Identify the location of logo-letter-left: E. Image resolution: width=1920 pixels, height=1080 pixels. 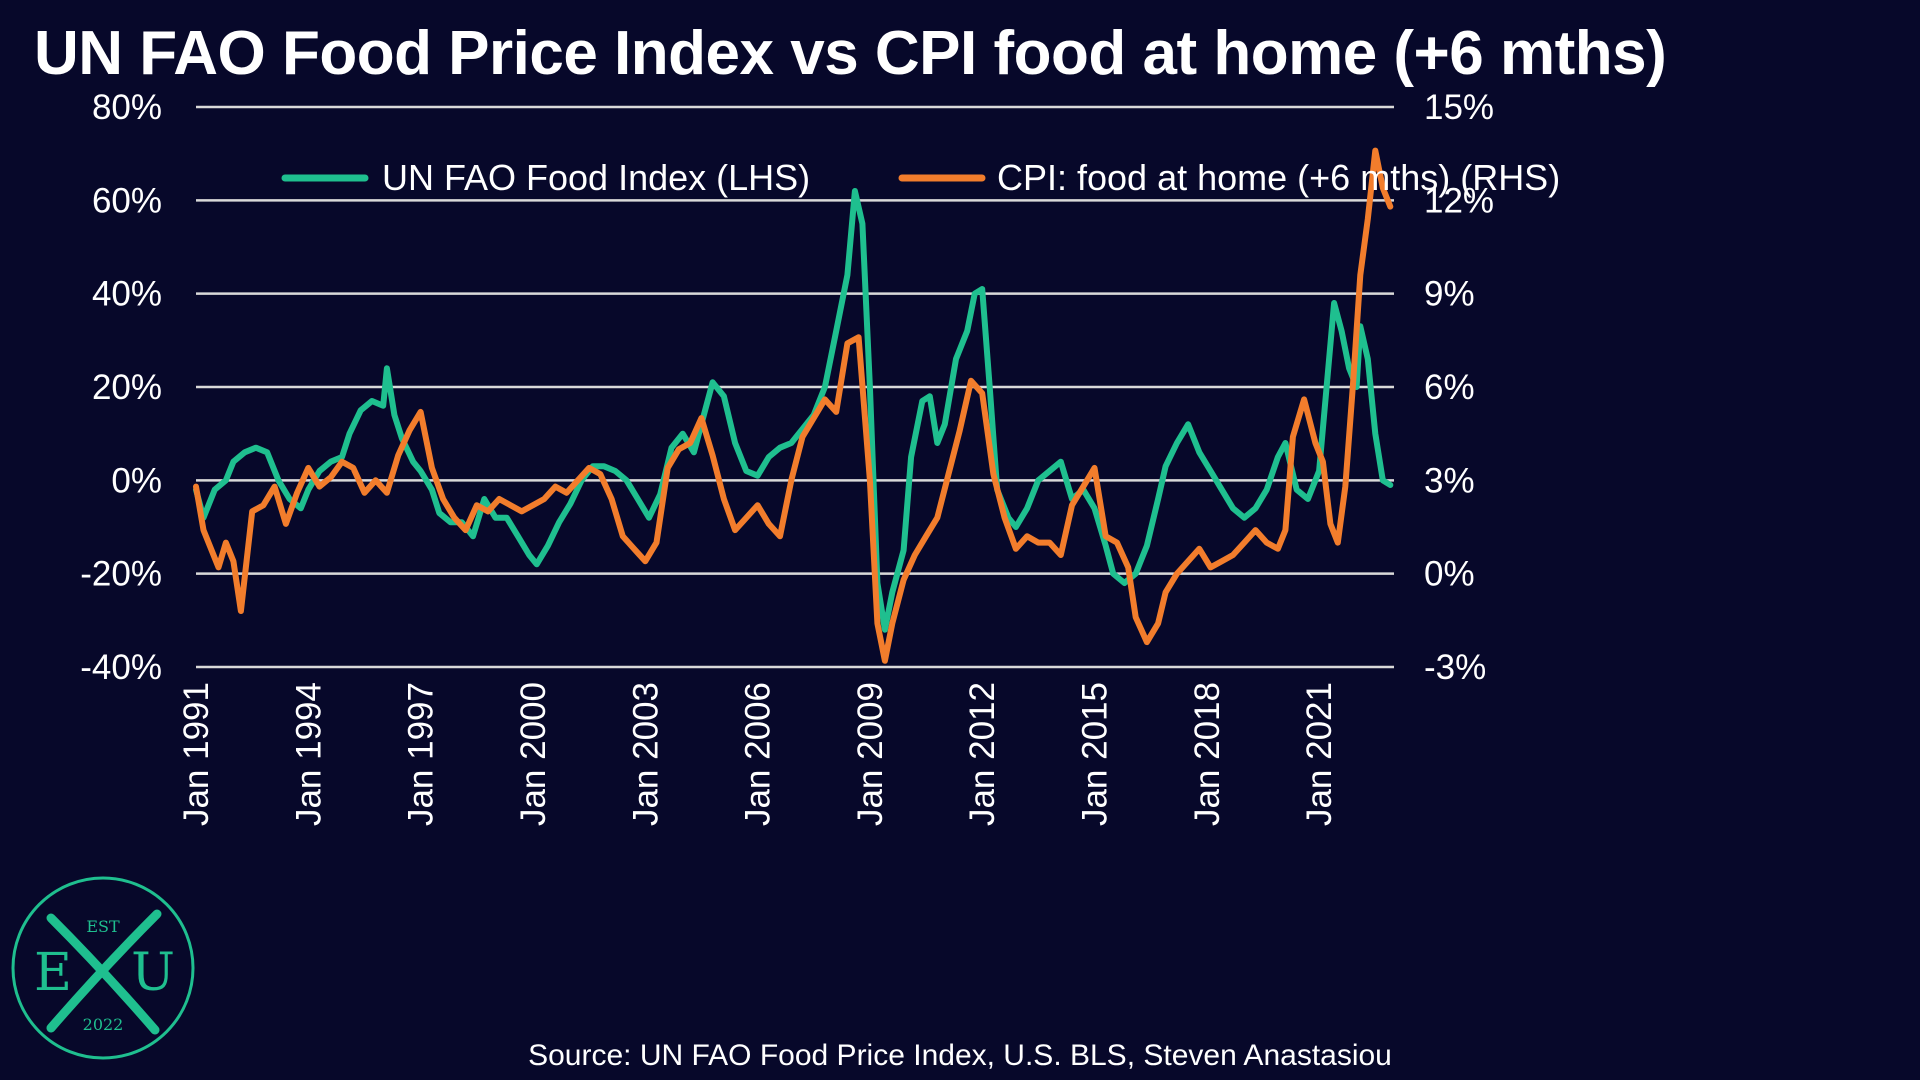
(53, 973).